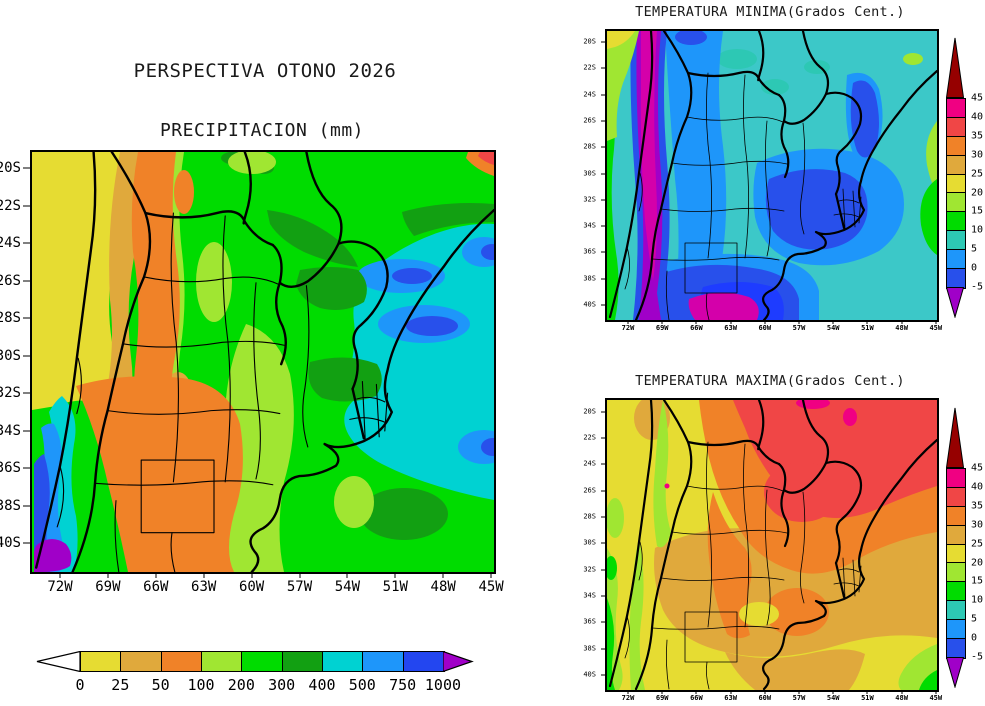 The height and width of the screenshot is (706, 985). I want to click on lon-tick-label: 48W, so click(901, 328).